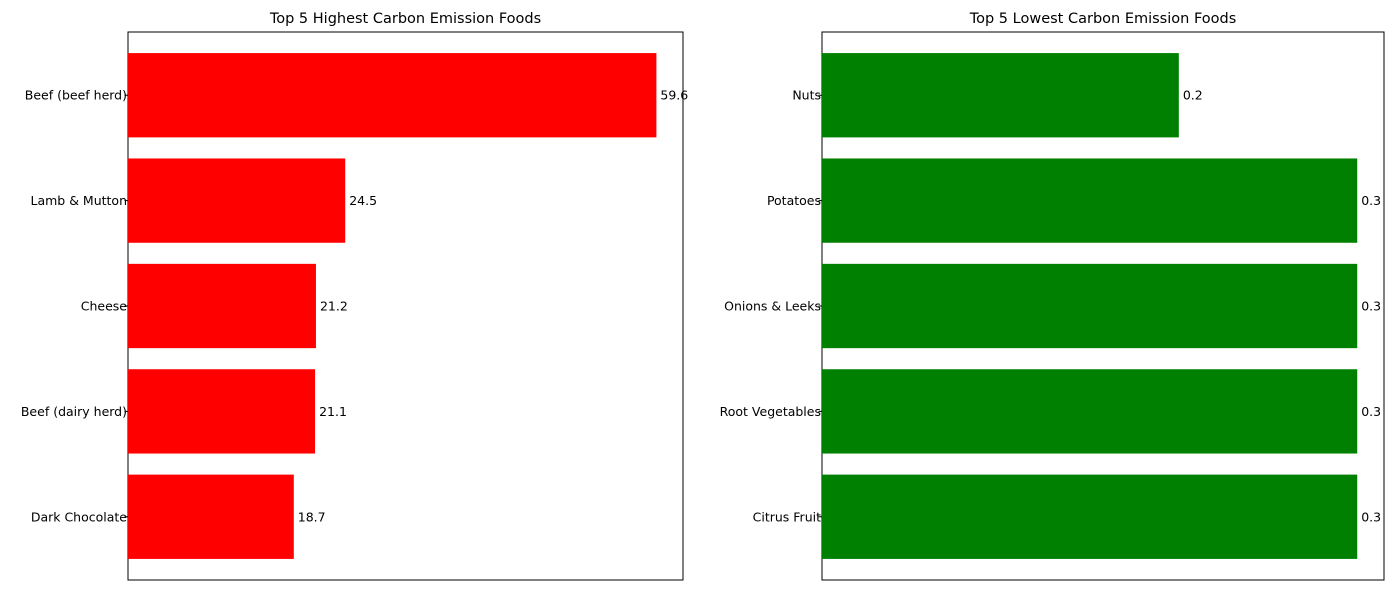 The image size is (1387, 590). Describe the element at coordinates (770, 411) in the screenshot. I see `chart-1-ytick-label-3: Root Vegetables` at that location.